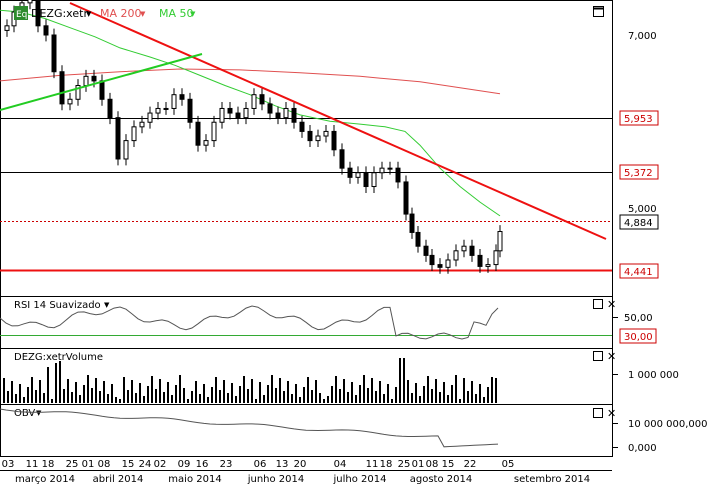 This screenshot has height=485, width=711. I want to click on month-label: março 2014, so click(45, 479).